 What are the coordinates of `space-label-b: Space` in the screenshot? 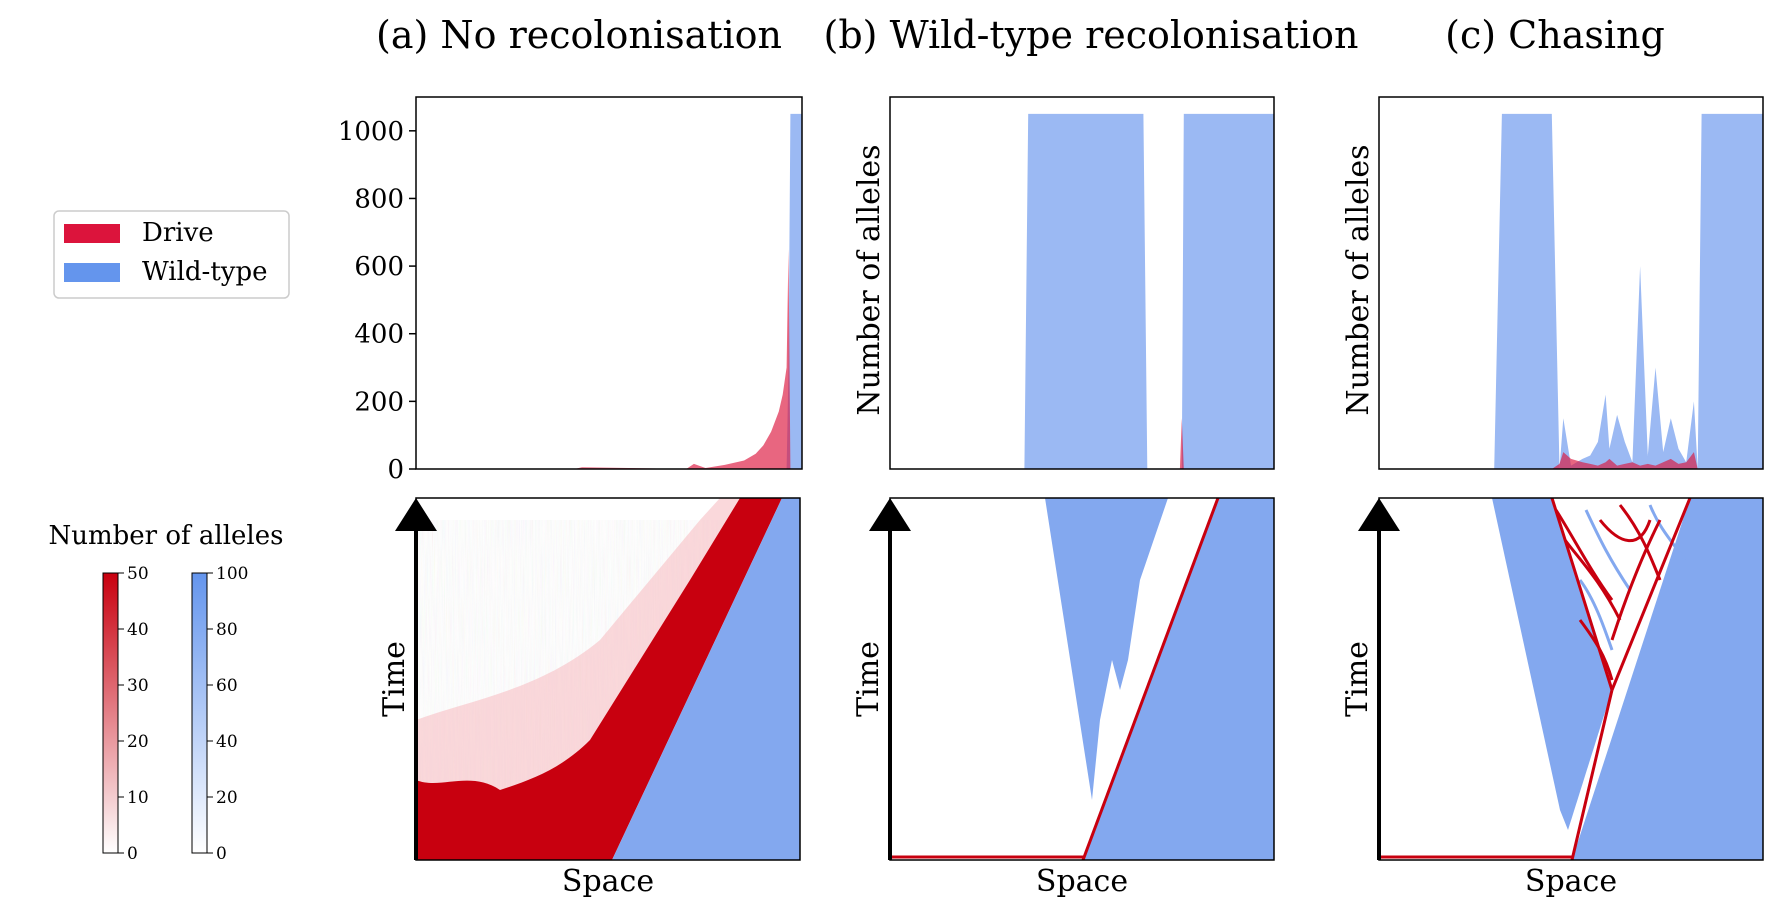 It's located at (1082, 881).